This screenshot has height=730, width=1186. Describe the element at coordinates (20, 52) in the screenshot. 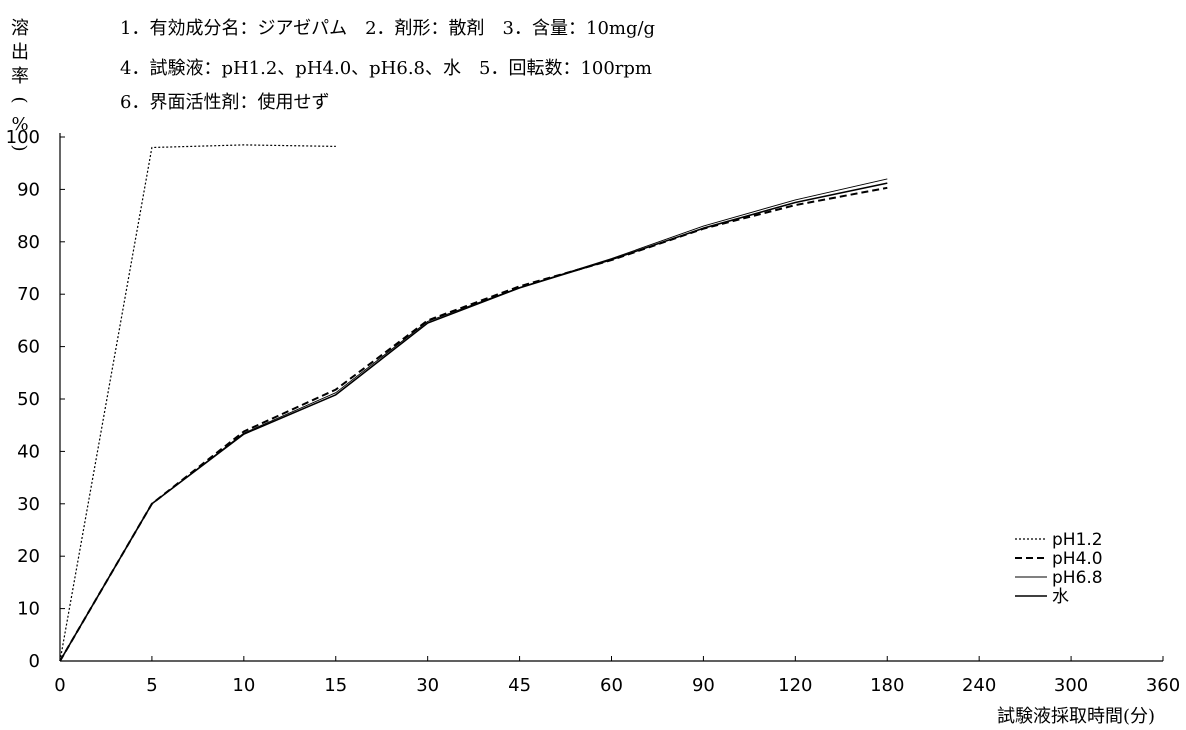

I see `y-axis-label-char: 出` at that location.